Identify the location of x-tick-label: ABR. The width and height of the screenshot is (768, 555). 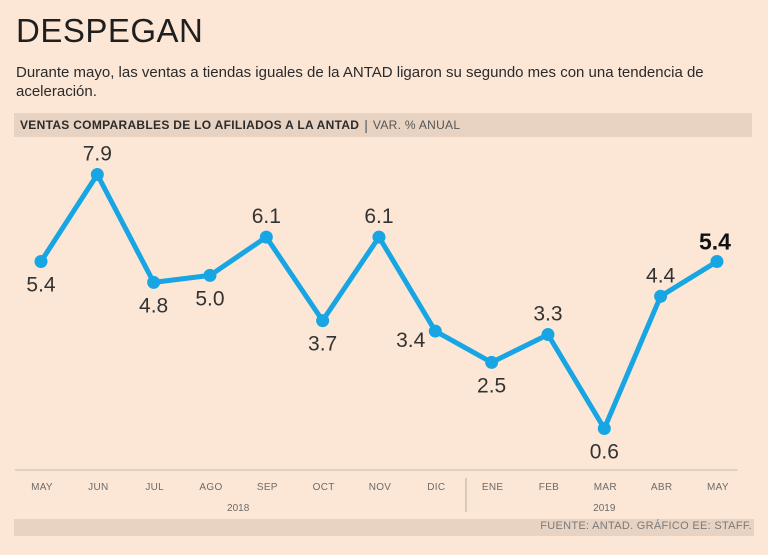
(661, 487).